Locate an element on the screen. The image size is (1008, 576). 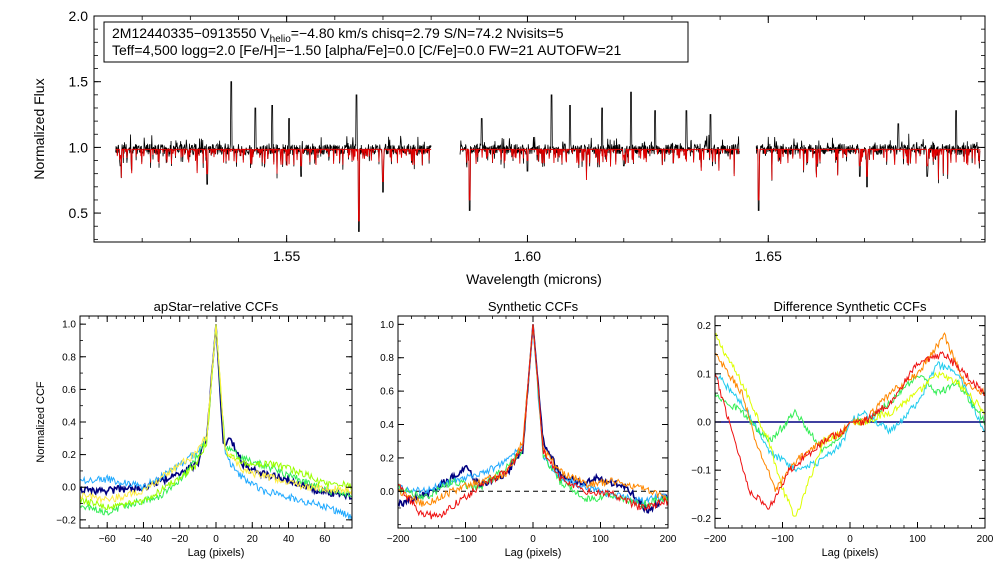
difference-x-tick-label: 0 is located at coordinates (850, 539).